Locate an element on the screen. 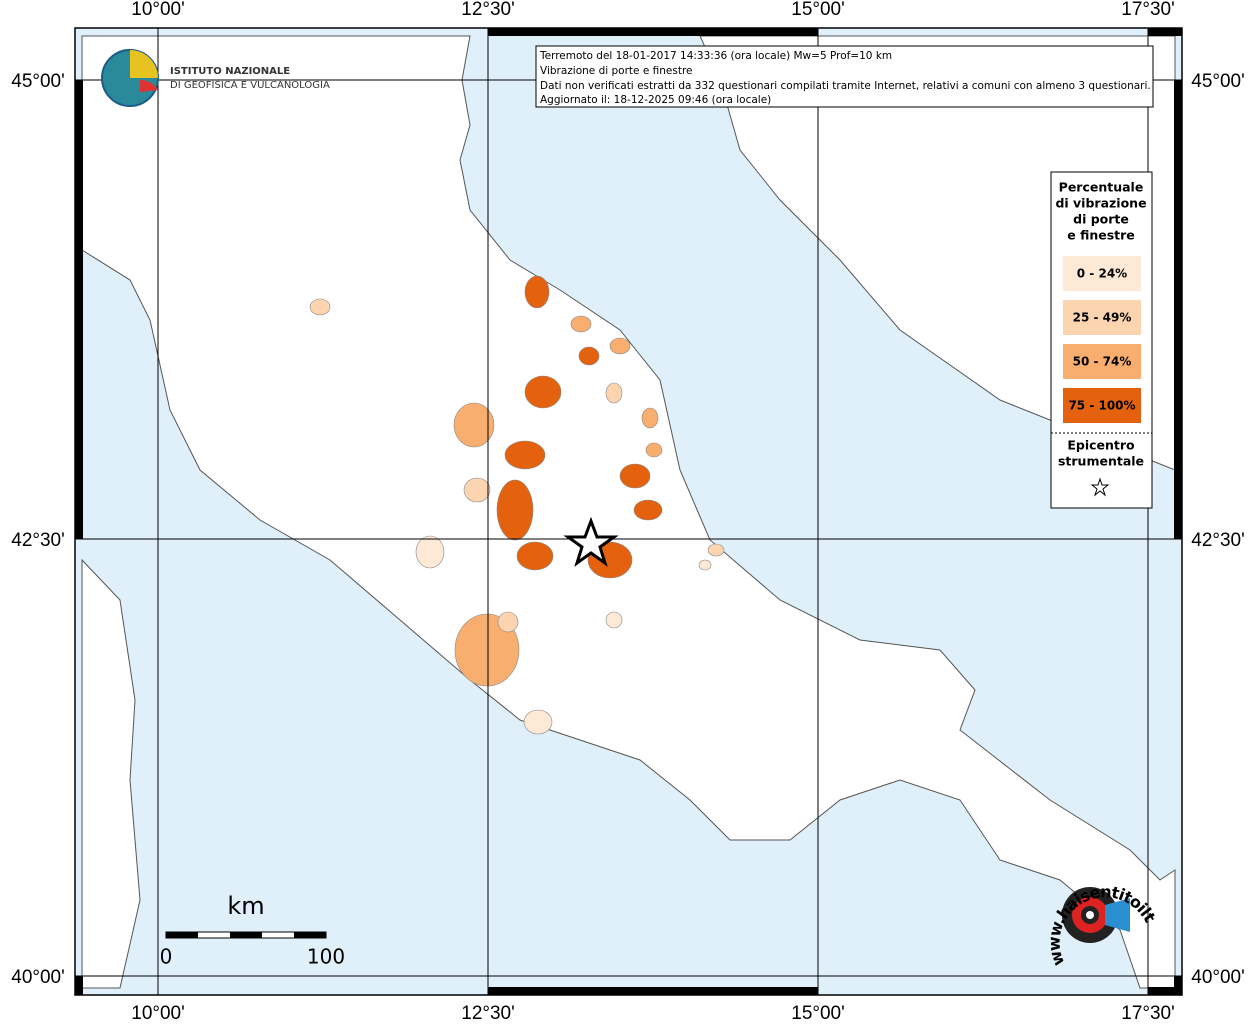 The width and height of the screenshot is (1254, 1028). scale-label: 100 is located at coordinates (326, 957).